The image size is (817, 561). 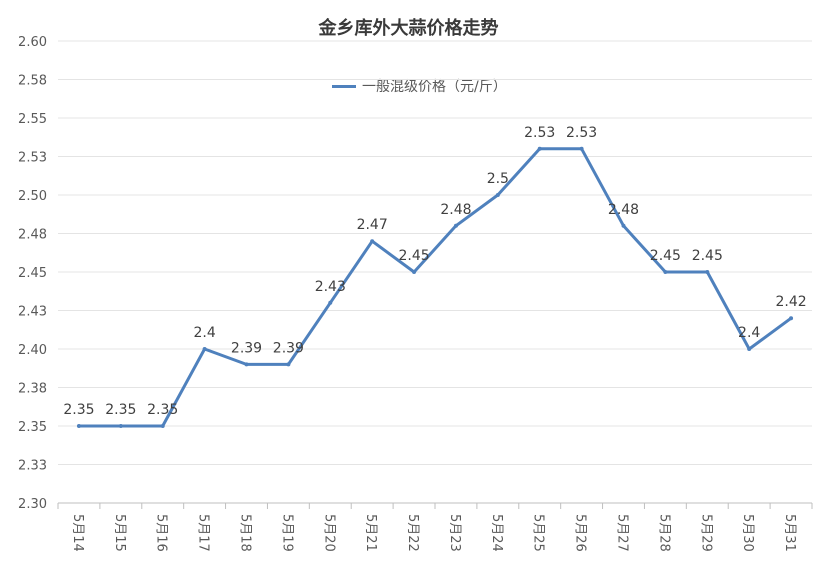 I want to click on x-tick-label: 5月28, so click(x=663, y=533).